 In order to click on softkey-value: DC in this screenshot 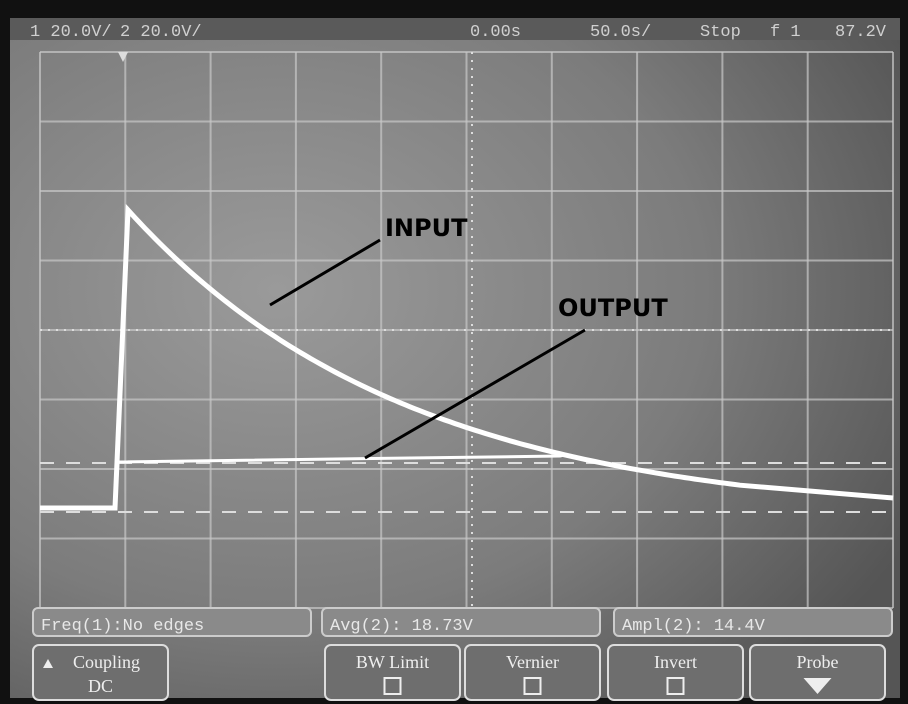, I will do `click(100, 686)`.